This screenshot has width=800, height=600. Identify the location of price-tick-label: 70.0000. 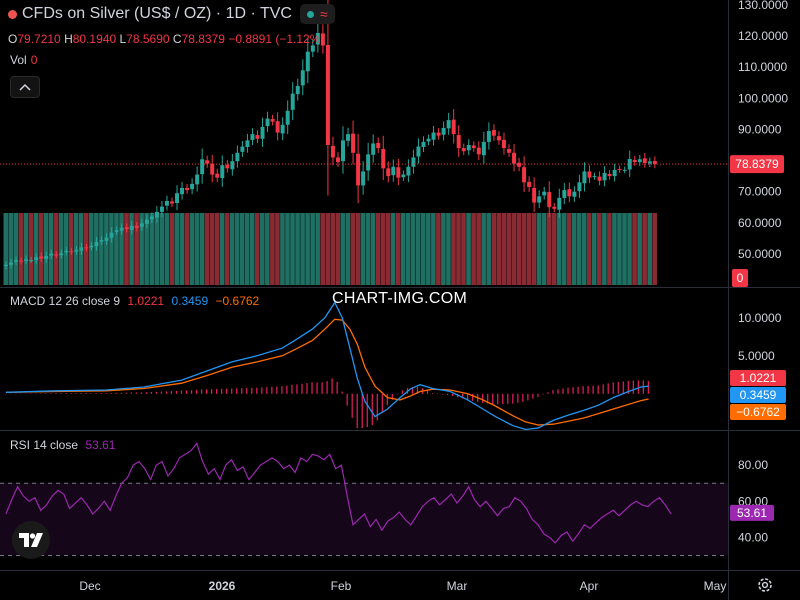
(760, 192).